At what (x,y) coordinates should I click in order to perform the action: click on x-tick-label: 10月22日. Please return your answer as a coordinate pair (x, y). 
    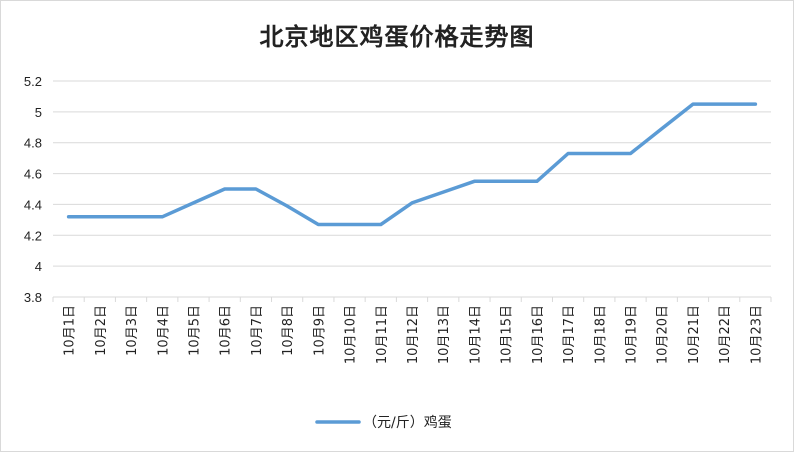
    Looking at the image, I should click on (725, 334).